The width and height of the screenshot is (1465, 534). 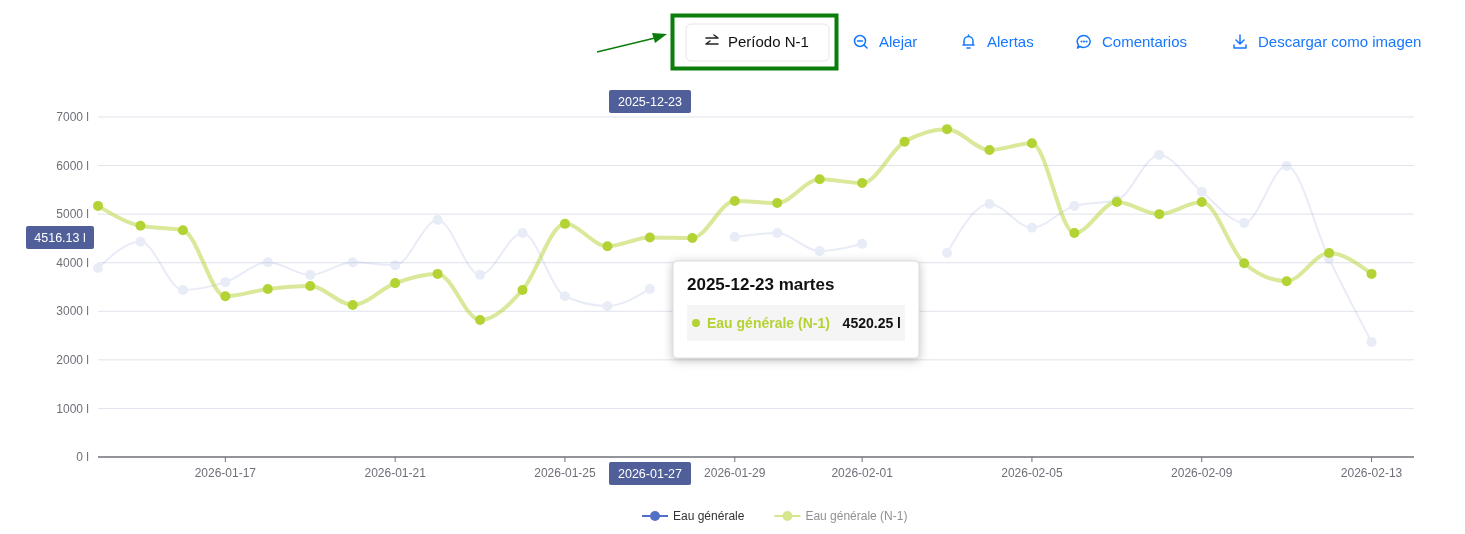 What do you see at coordinates (650, 101) in the screenshot?
I see `pointer-label: 2025-12-23` at bounding box center [650, 101].